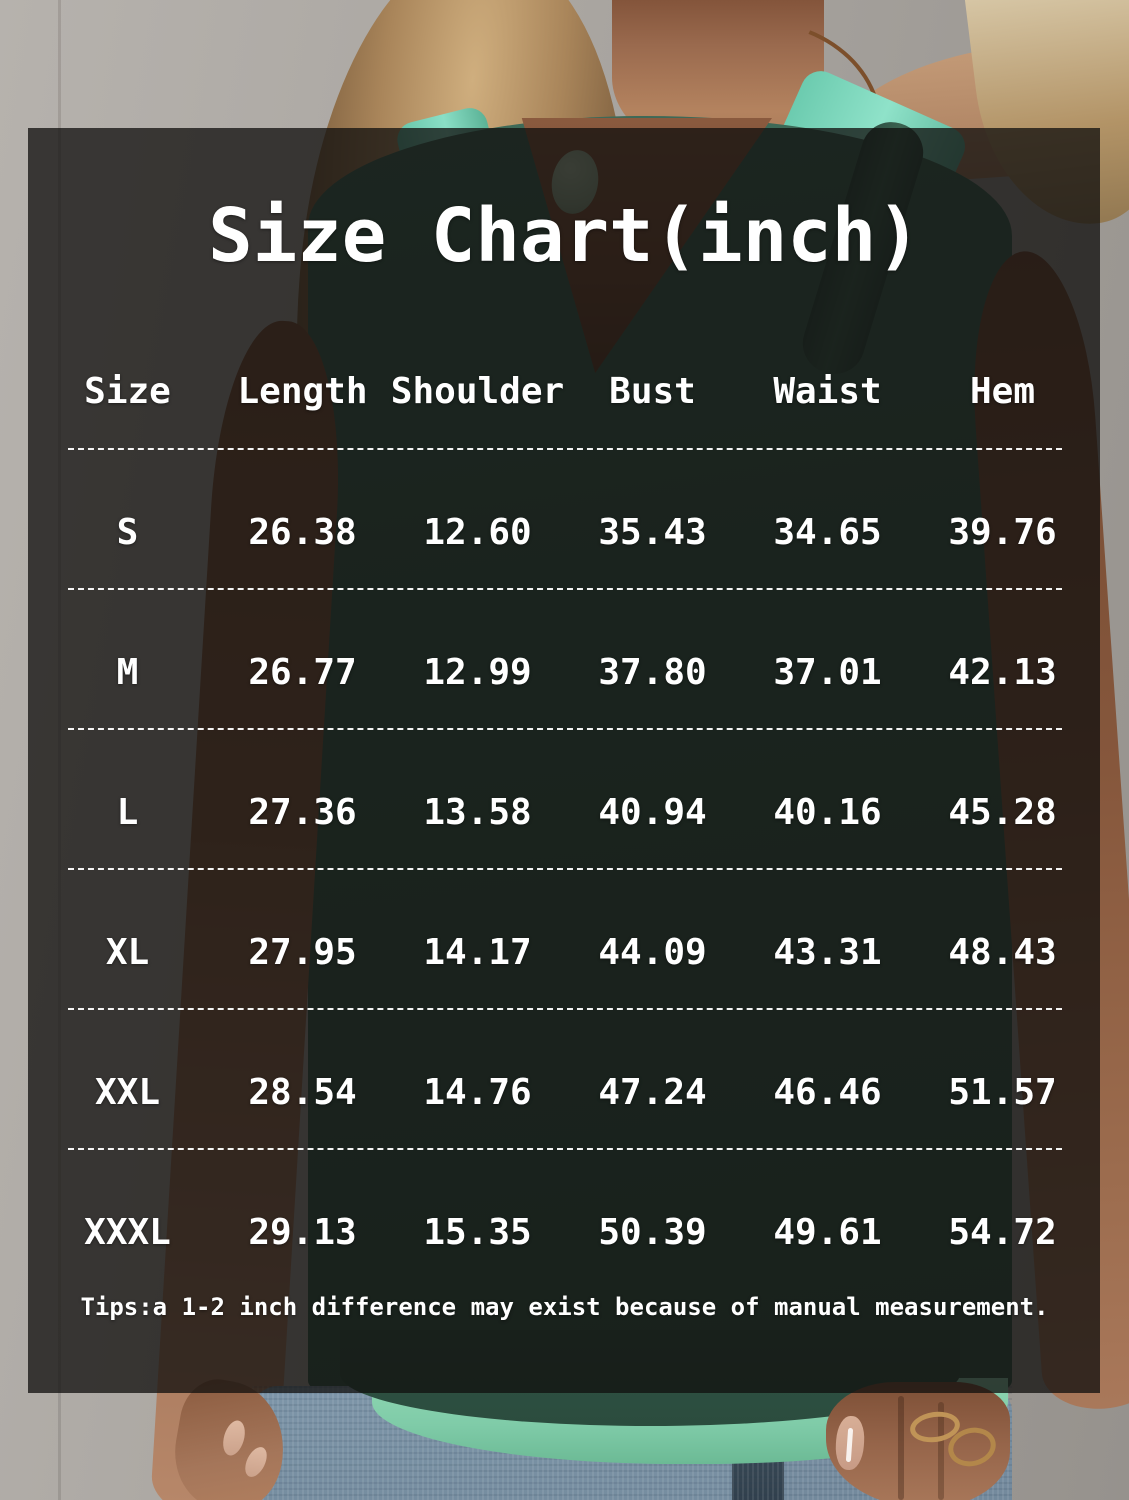 This screenshot has width=1129, height=1500. I want to click on measurement-cell: 54.72, so click(1002, 1232).